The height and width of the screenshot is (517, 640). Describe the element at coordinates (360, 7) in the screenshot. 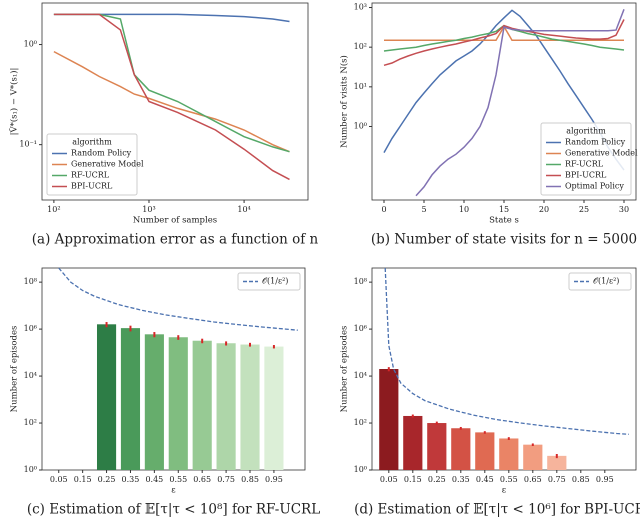

I see `y-tick-label: 10³` at that location.